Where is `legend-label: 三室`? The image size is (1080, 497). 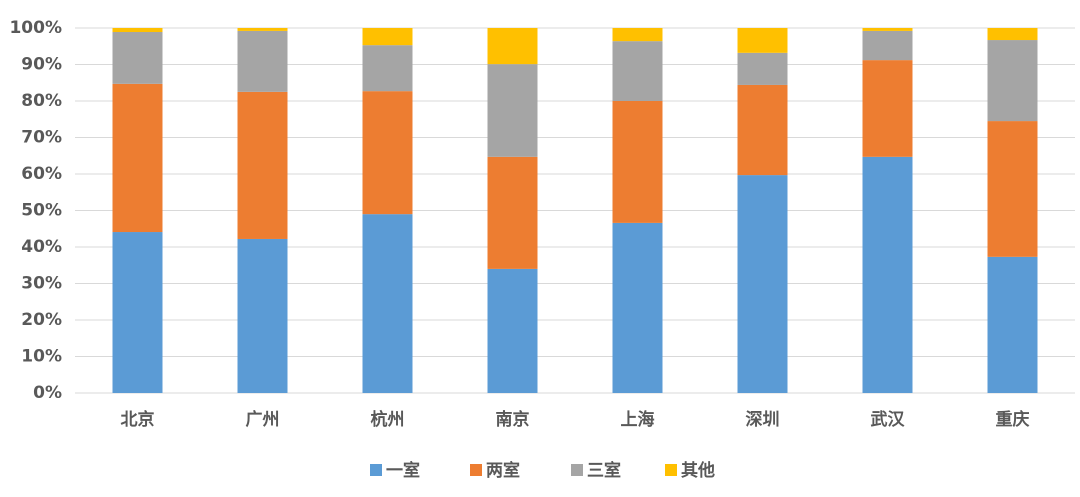
legend-label: 三室 is located at coordinates (604, 470).